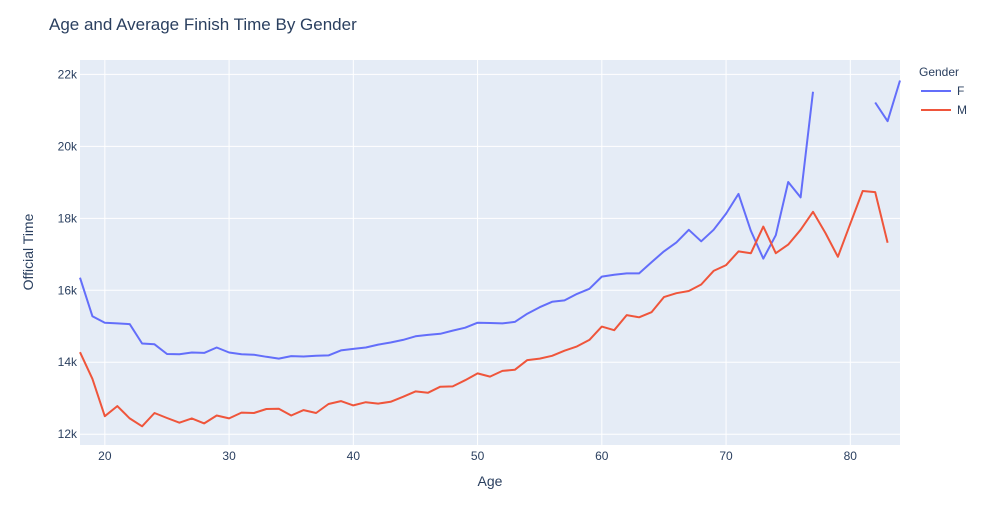 The height and width of the screenshot is (525, 985). What do you see at coordinates (68, 146) in the screenshot?
I see `y-tick-label: 20k` at bounding box center [68, 146].